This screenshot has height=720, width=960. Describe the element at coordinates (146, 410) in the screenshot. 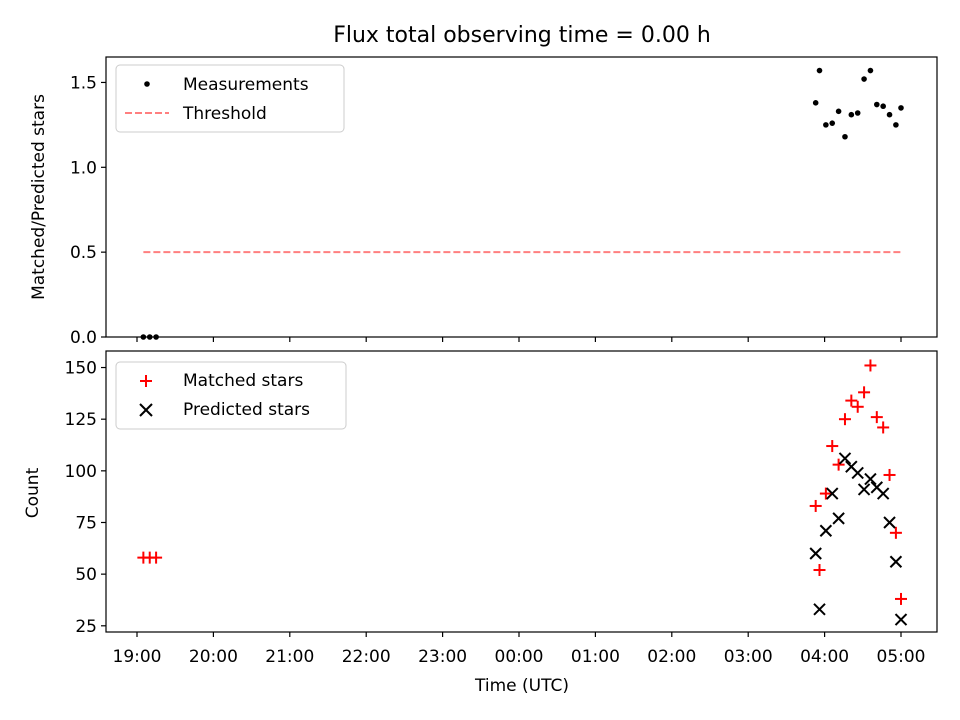

I see `legend-predicted-marker` at that location.